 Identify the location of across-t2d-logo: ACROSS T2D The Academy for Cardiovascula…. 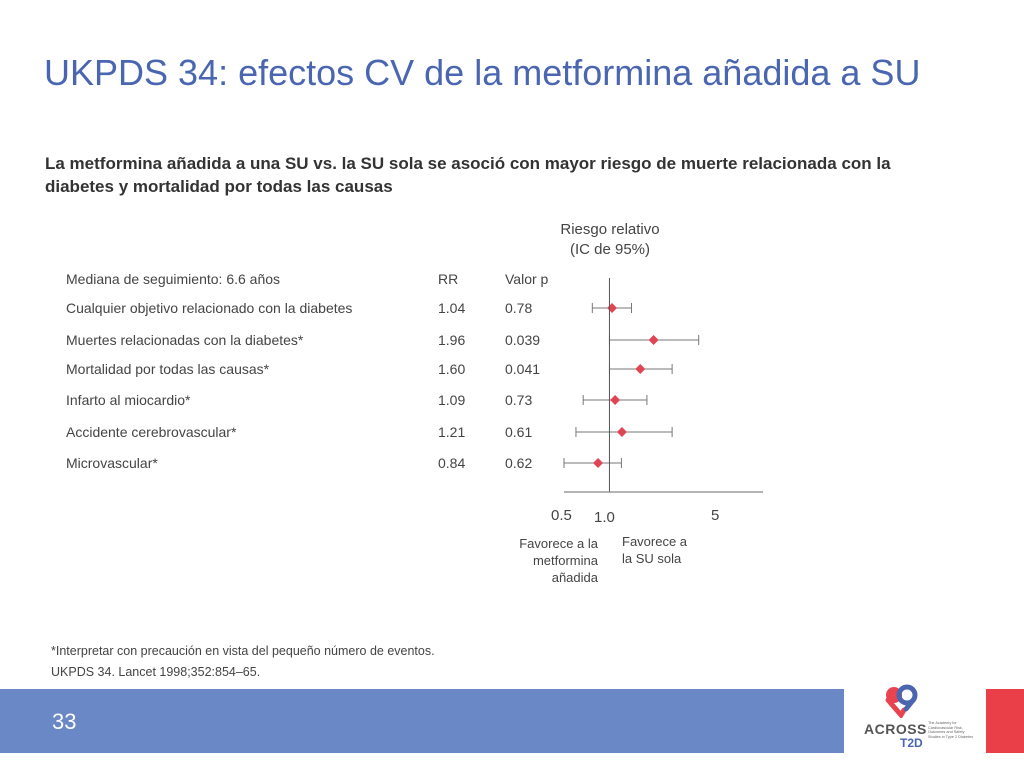
(919, 719).